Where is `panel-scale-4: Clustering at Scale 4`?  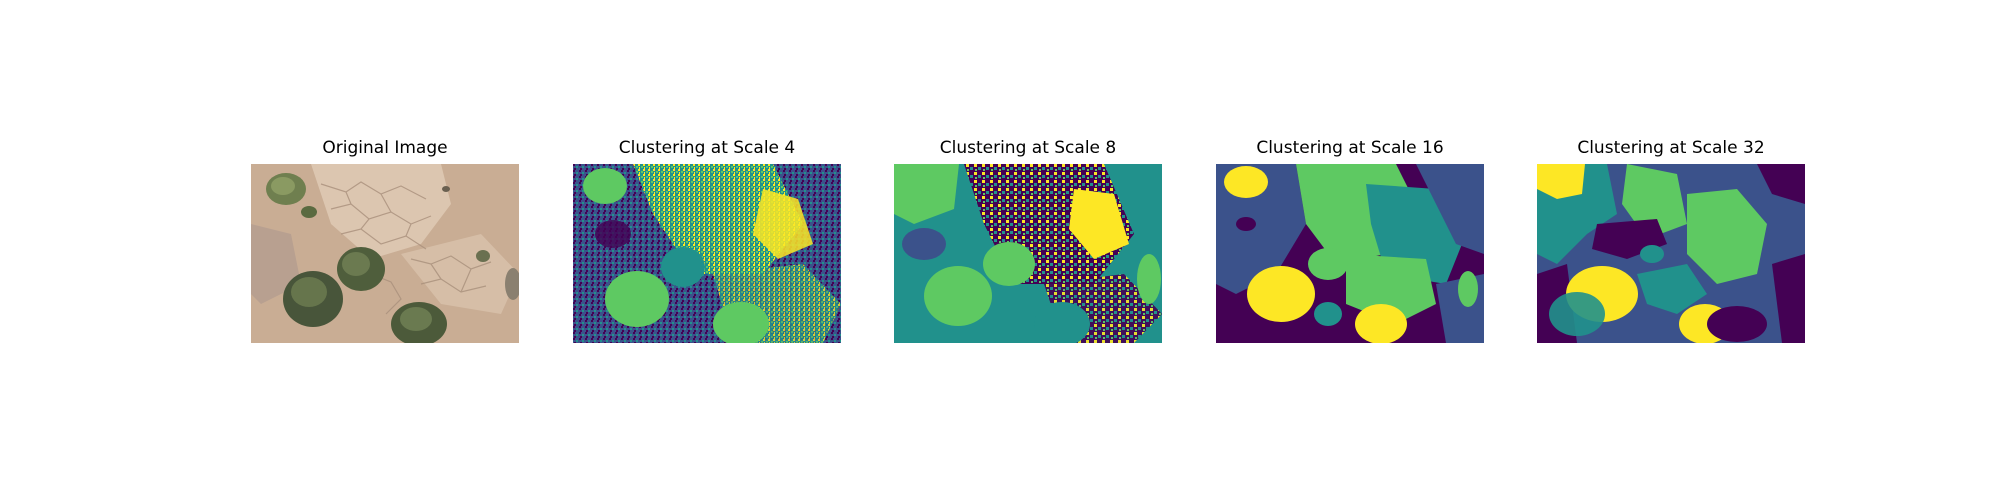
panel-scale-4: Clustering at Scale 4 is located at coordinates (707, 250).